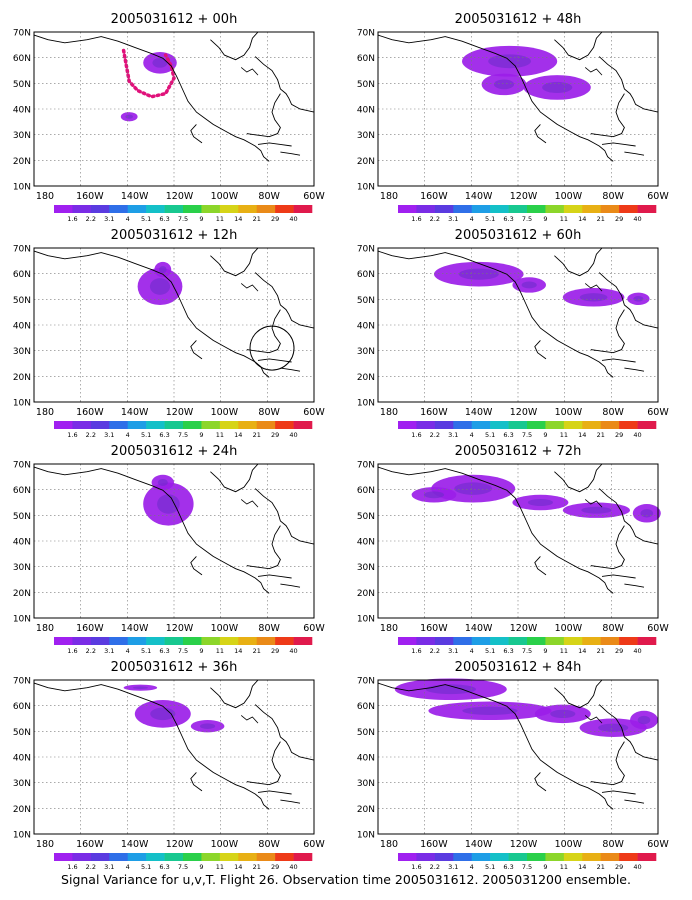 The image size is (692, 900). I want to click on great-lakes, so click(249, 719).